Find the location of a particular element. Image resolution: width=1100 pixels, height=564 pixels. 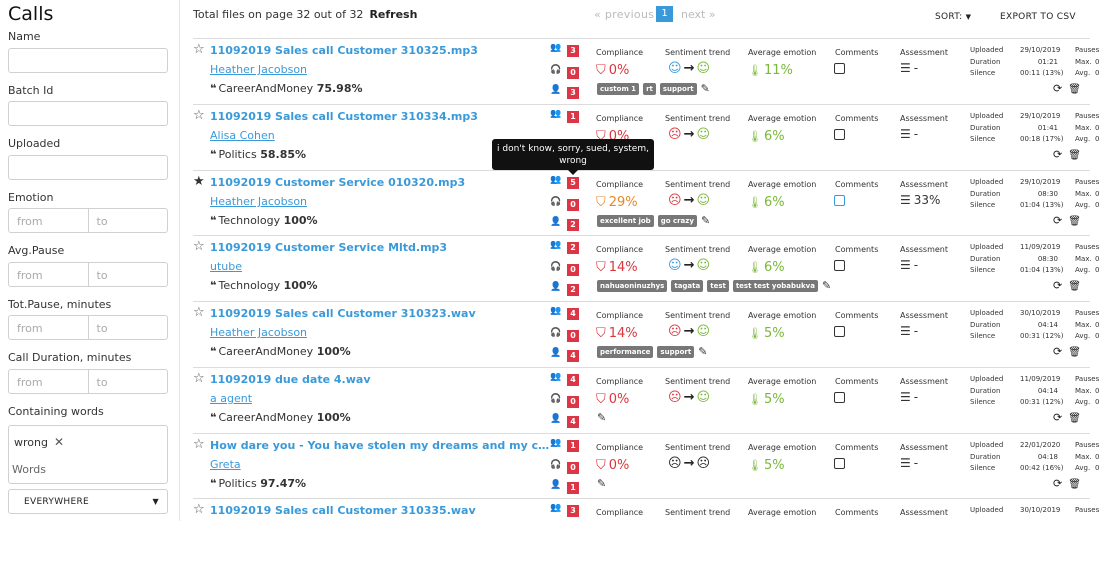

file-name-link: 11092019 Sales call Customer 310334.mp3 is located at coordinates (344, 116).